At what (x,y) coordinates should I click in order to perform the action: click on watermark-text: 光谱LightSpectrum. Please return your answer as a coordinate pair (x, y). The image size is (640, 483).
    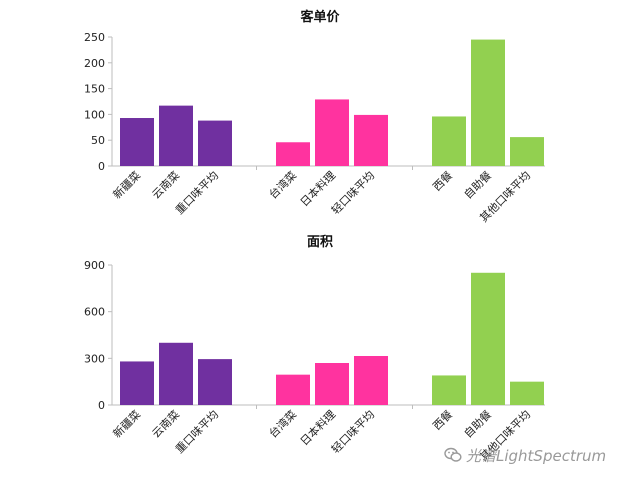
    Looking at the image, I should click on (536, 455).